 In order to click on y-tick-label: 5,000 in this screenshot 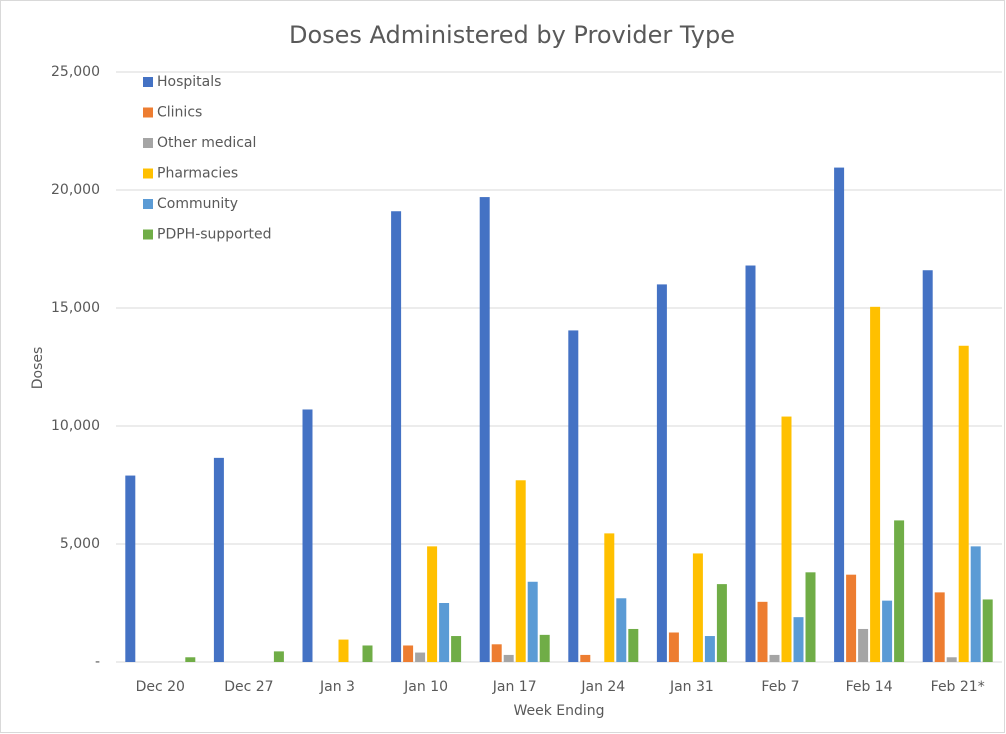, I will do `click(80, 544)`.